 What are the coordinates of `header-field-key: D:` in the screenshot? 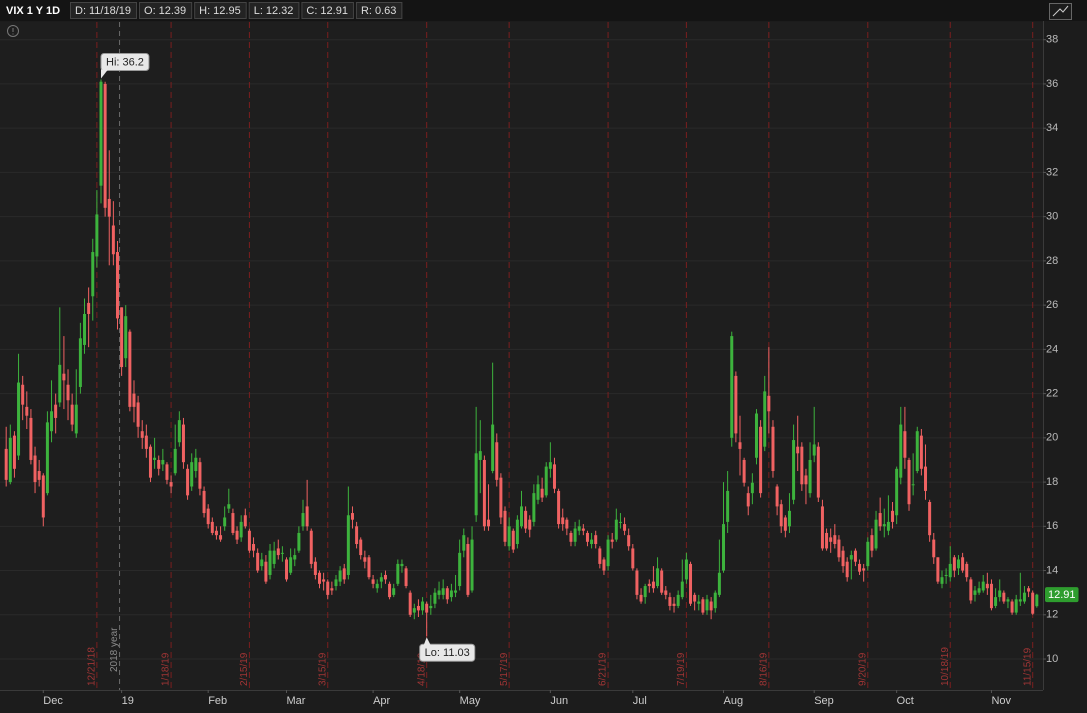 It's located at (80, 11).